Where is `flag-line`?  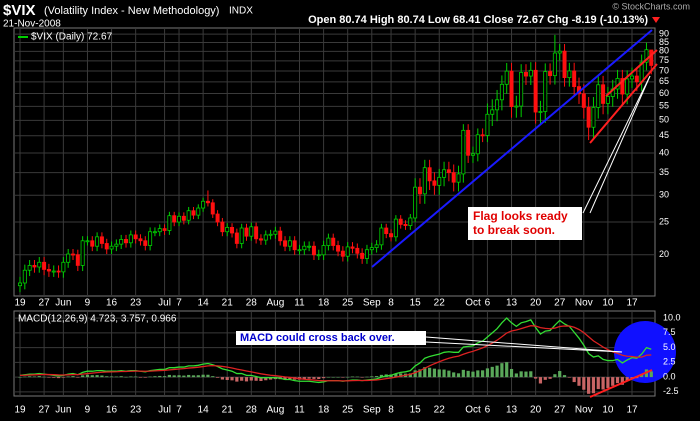
flag-line is located at coordinates (623, 103).